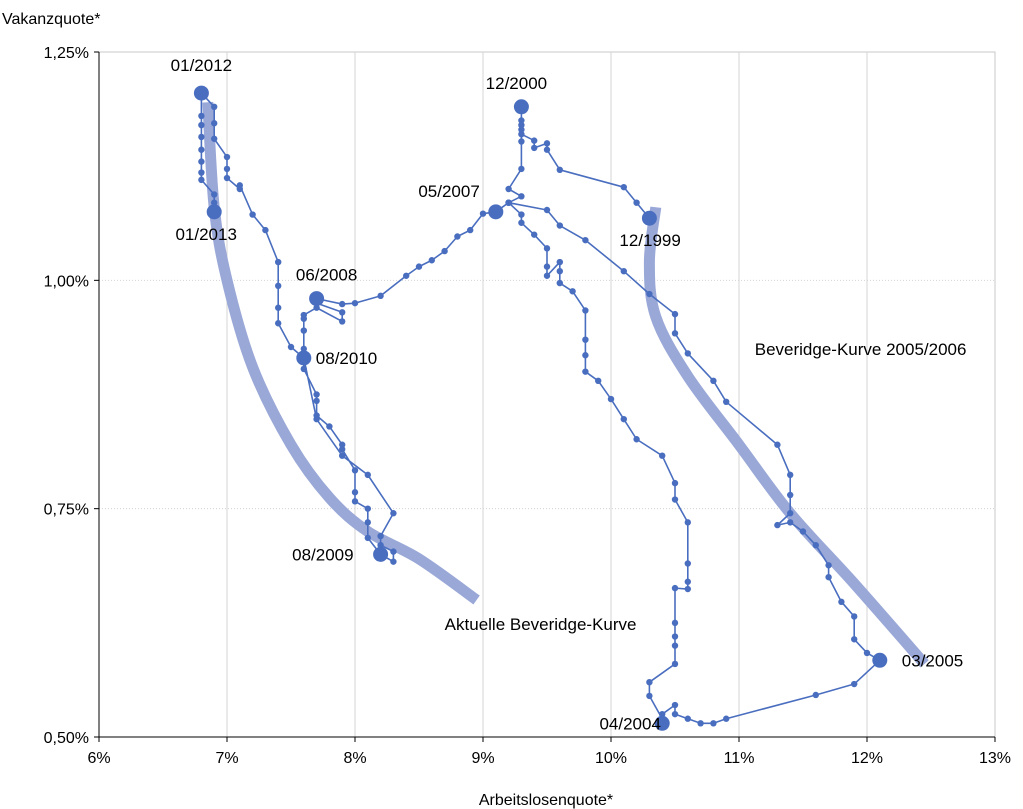  Describe the element at coordinates (649, 240) in the screenshot. I see `point-label: 12/1999` at that location.